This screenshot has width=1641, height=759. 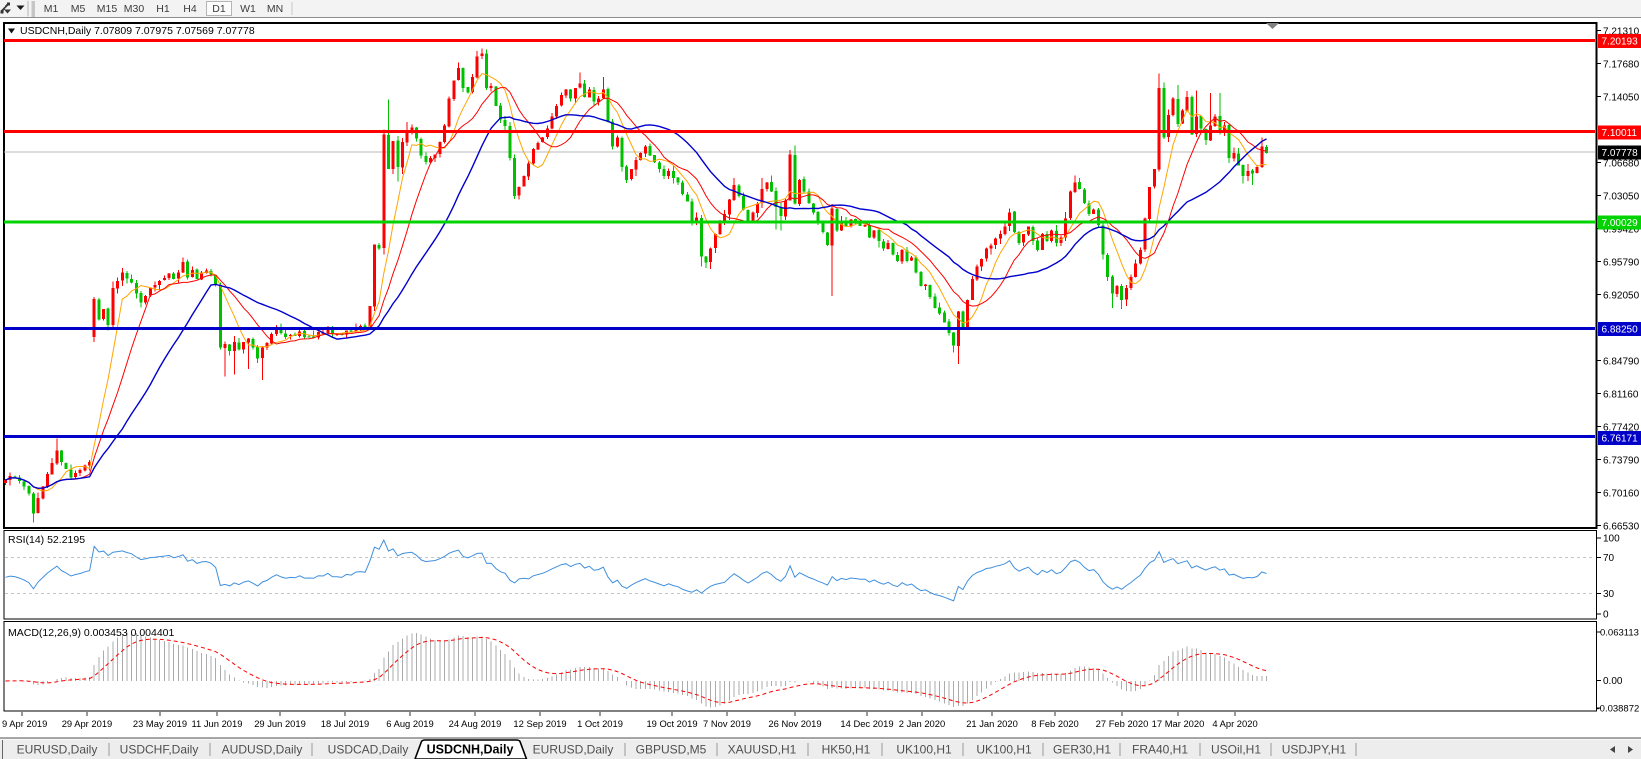 I want to click on svg-text: 0.063113, so click(x=1619, y=633).